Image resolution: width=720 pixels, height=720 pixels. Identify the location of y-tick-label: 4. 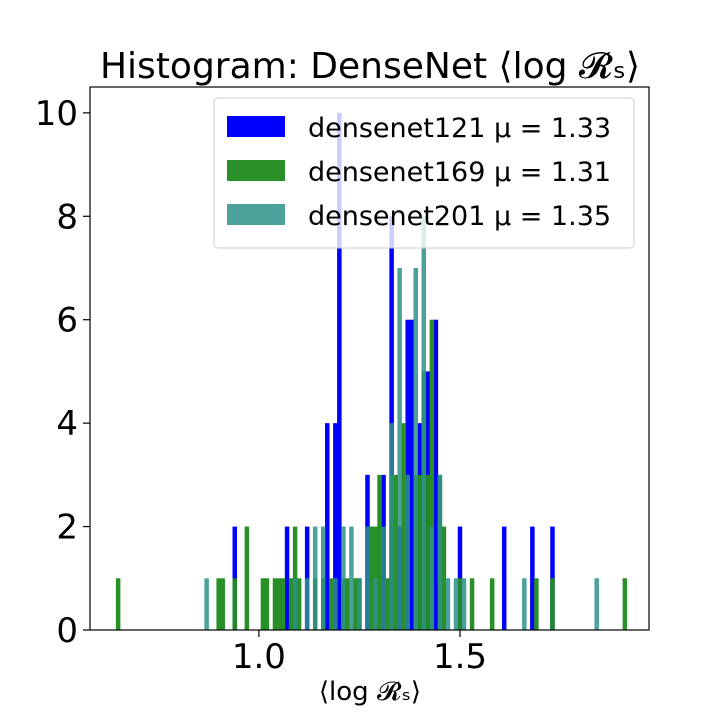
(67, 424).